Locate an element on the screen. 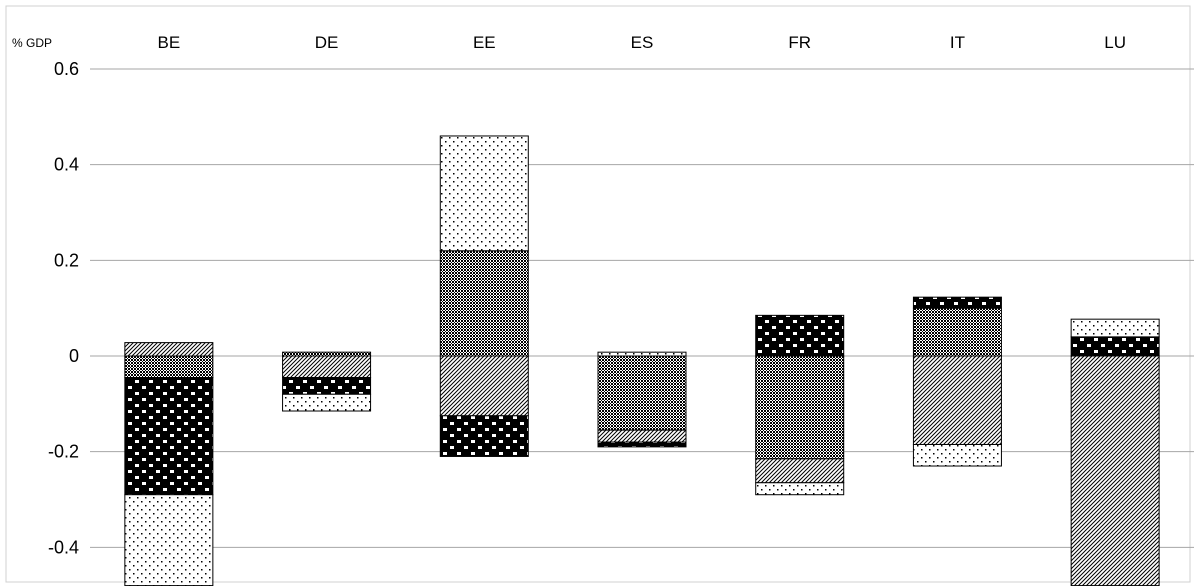 The height and width of the screenshot is (586, 1194). y-tick-label: 0.4 is located at coordinates (66, 165).